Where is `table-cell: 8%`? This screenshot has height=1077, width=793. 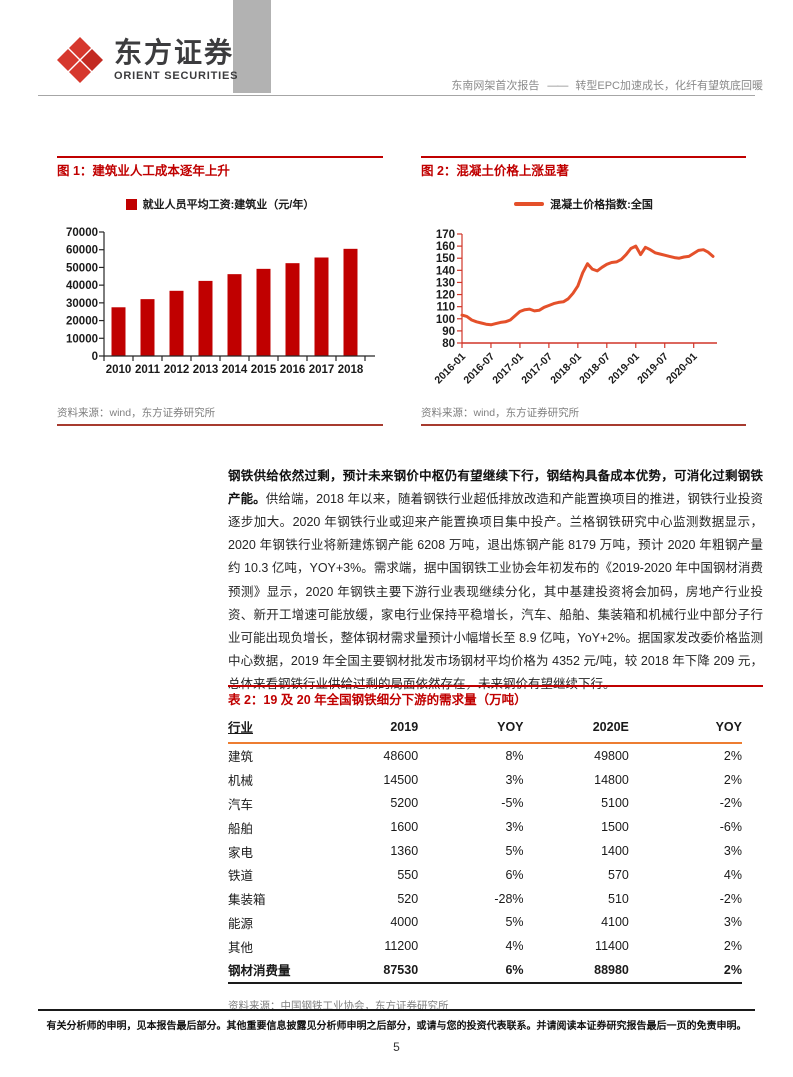
table-cell: 8% is located at coordinates (514, 755).